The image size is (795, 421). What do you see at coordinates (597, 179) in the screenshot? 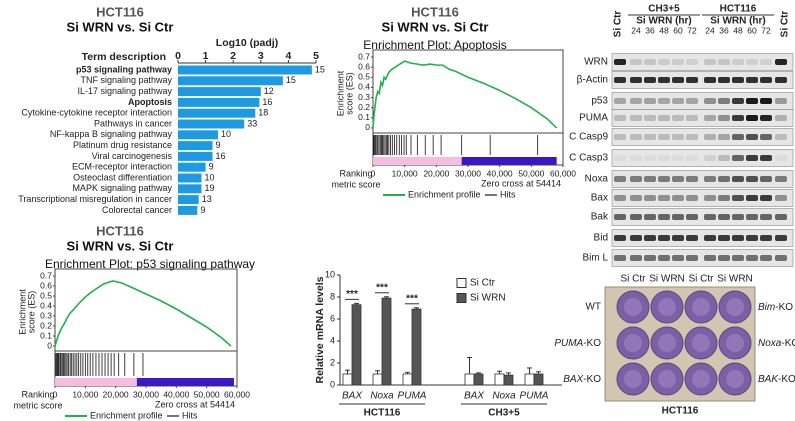
I see `protein-label: Noxa` at bounding box center [597, 179].